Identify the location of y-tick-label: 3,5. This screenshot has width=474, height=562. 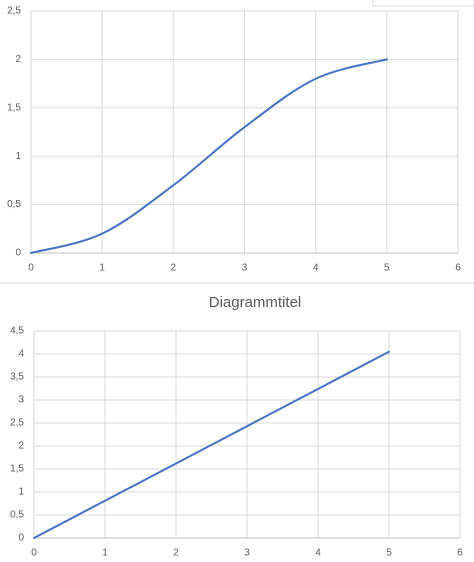
(17, 377).